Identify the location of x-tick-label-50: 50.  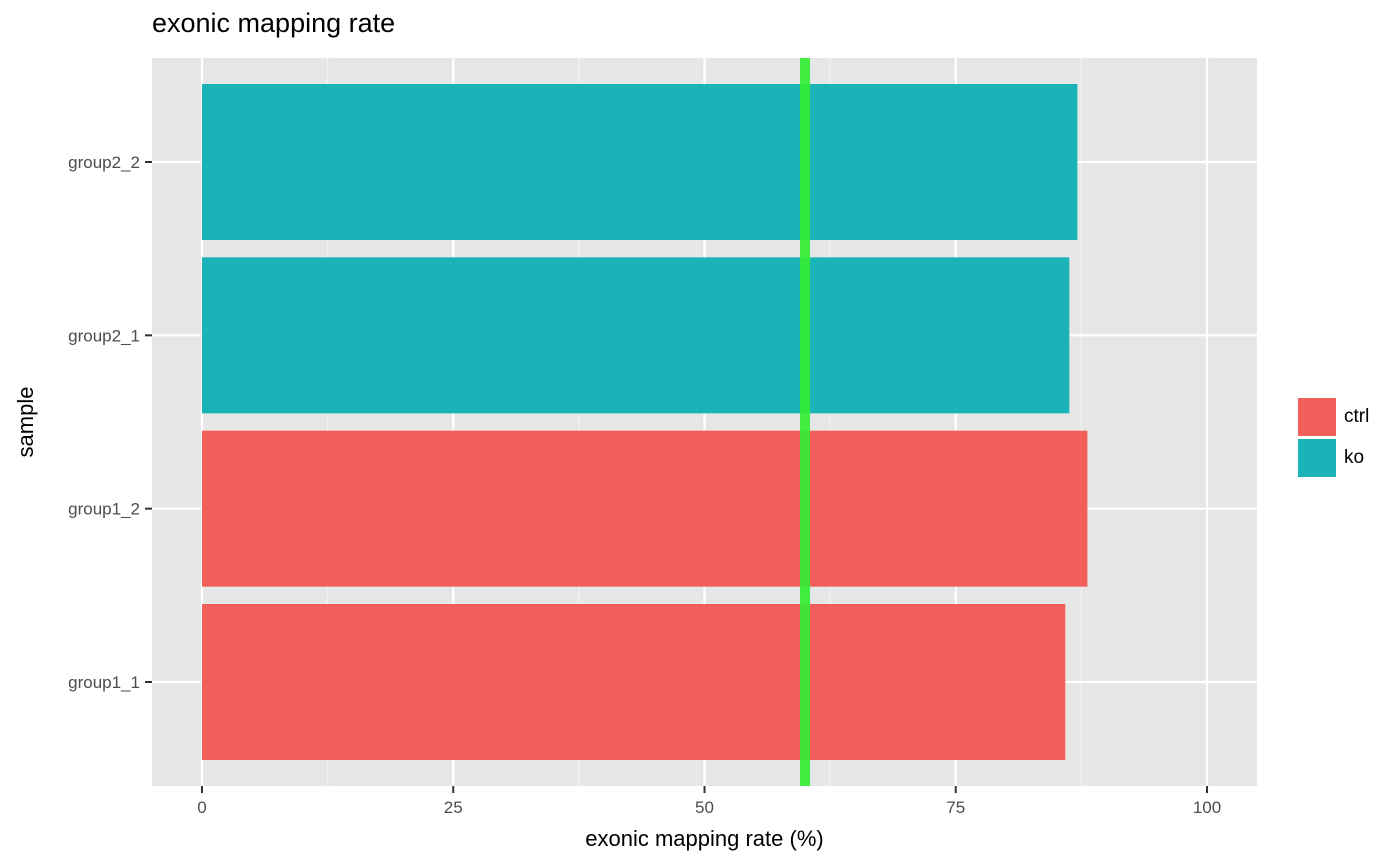
(704, 807).